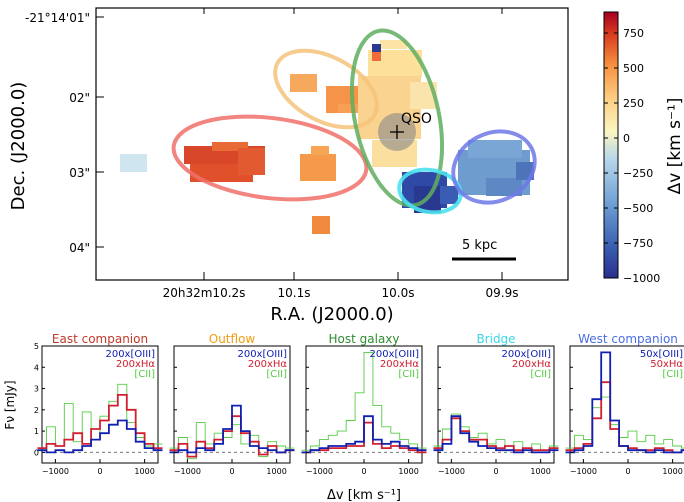 This screenshot has width=684, height=502. What do you see at coordinates (666, 364) in the screenshot?
I see `legend-entry: 50xHα` at bounding box center [666, 364].